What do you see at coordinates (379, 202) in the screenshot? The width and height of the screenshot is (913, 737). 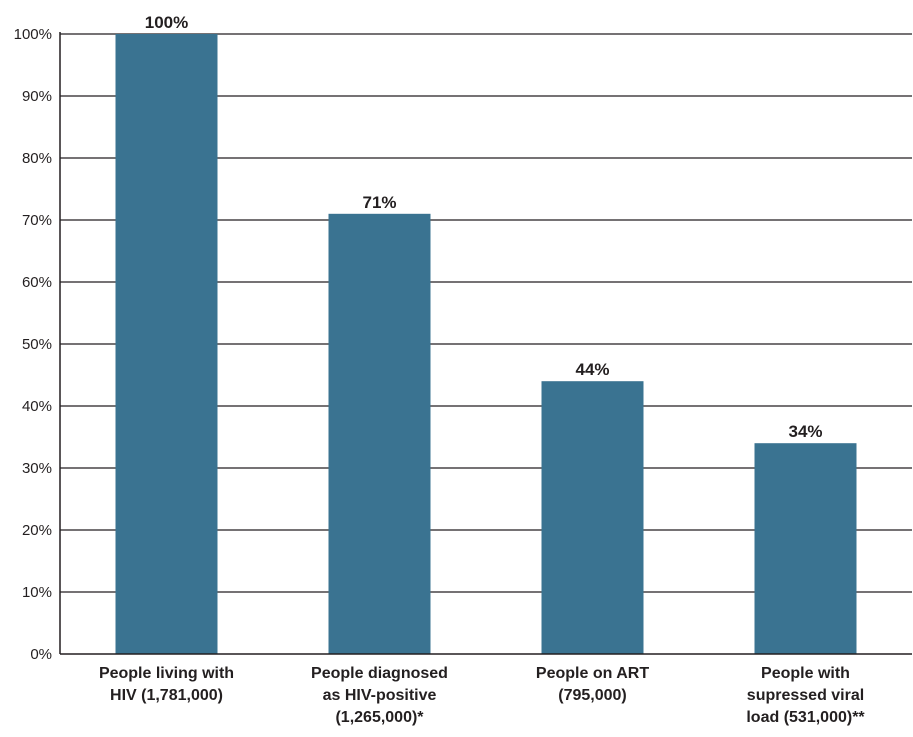 I see `data-label: 71%` at bounding box center [379, 202].